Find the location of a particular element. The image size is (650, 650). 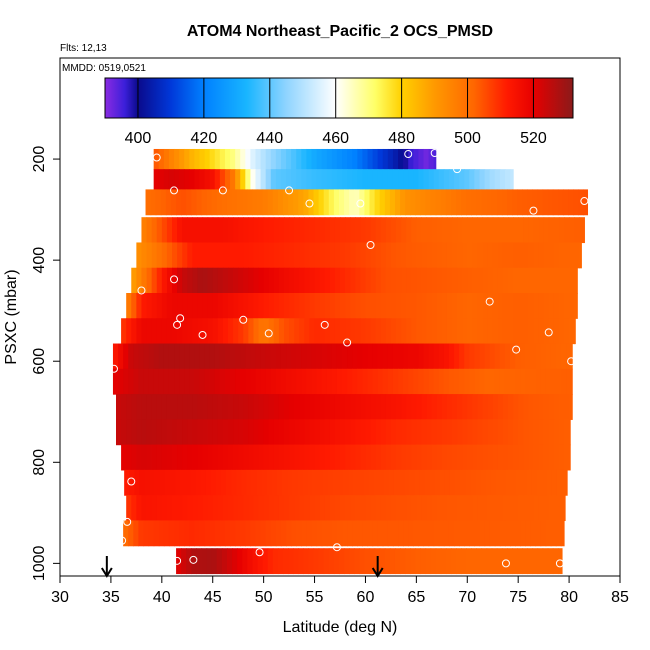

colorbar-label-400: 400 is located at coordinates (138, 138).